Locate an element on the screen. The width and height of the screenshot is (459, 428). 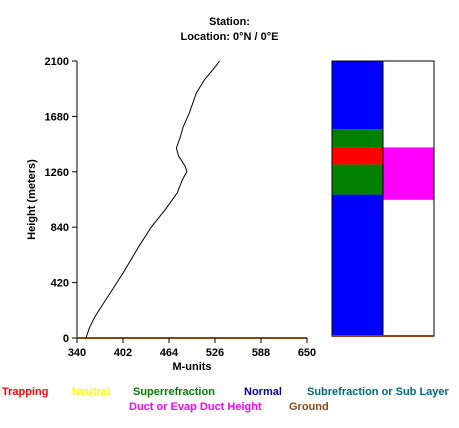
x-axis-label: M-units is located at coordinates (191, 367).